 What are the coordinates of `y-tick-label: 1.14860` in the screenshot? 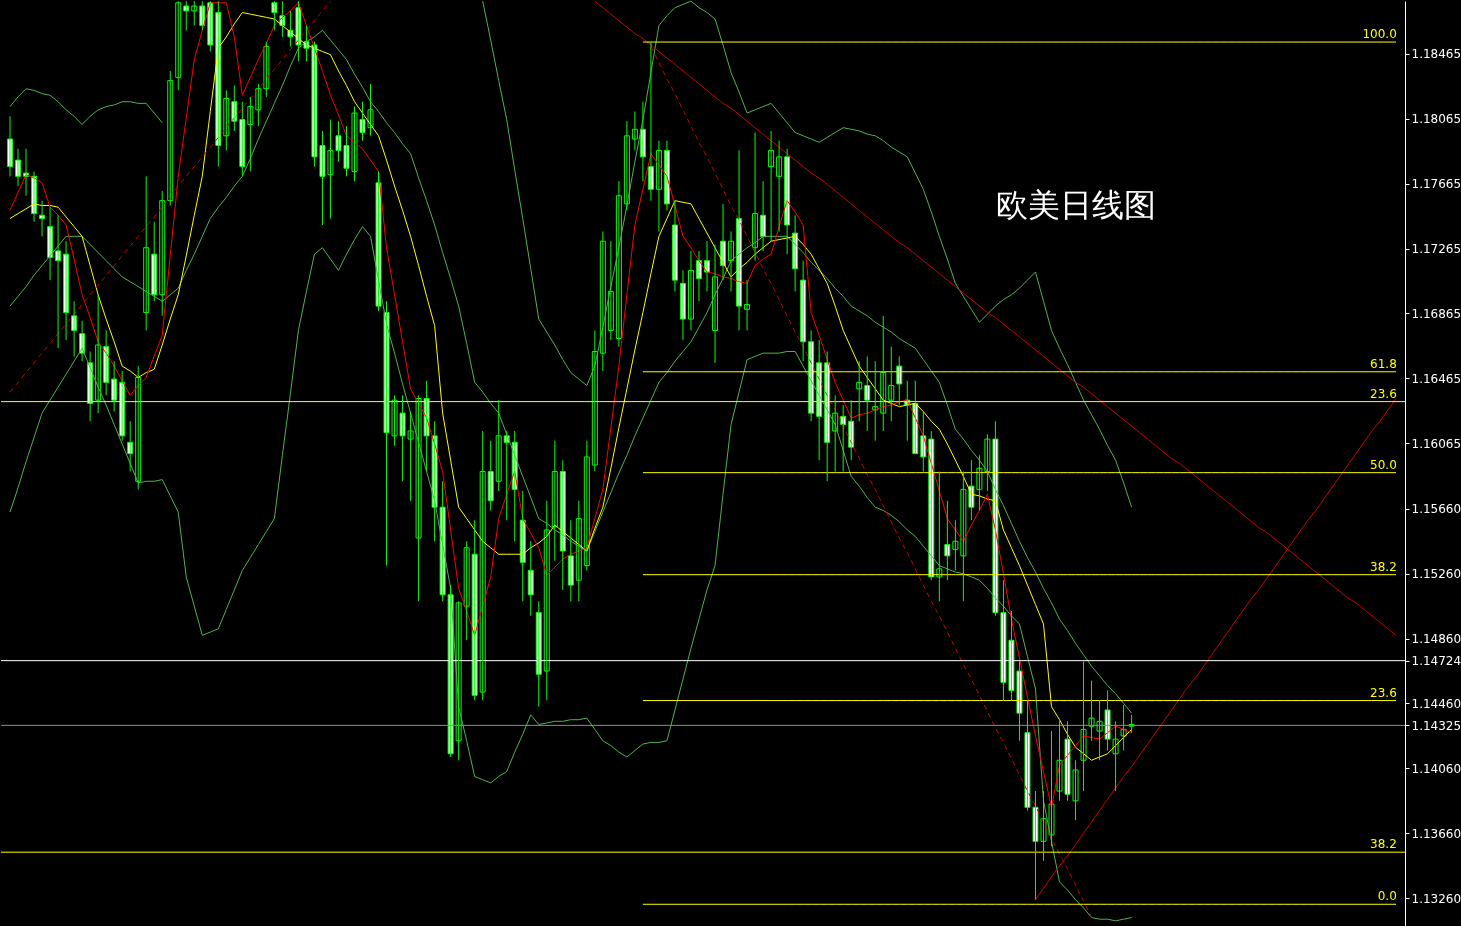 It's located at (1436, 639).